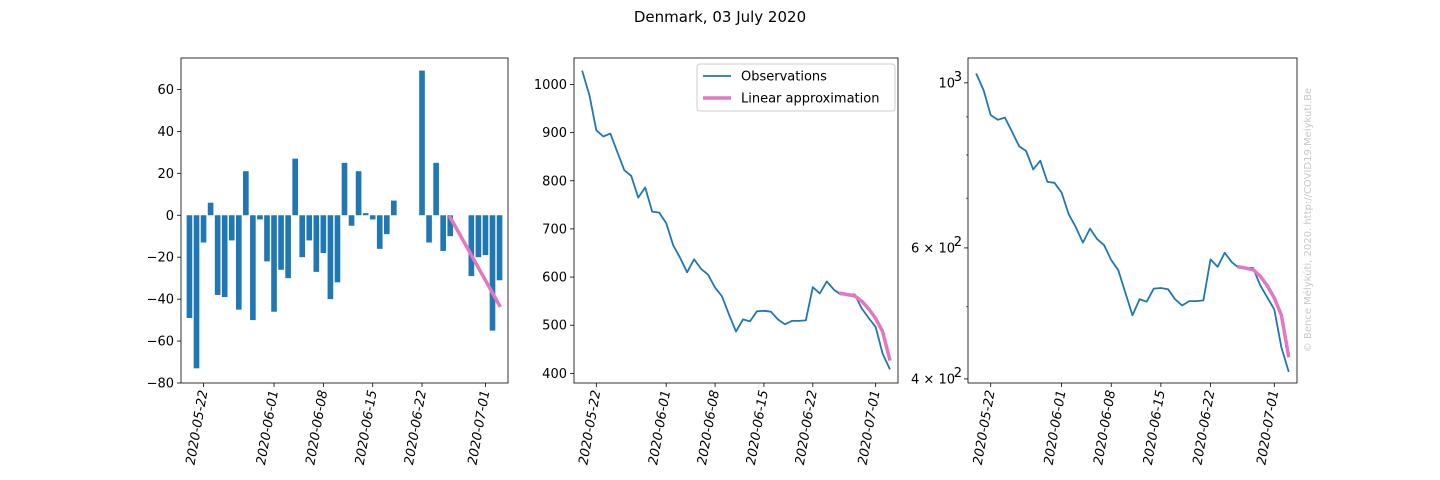  I want to click on legend-label: Observations, so click(784, 77).